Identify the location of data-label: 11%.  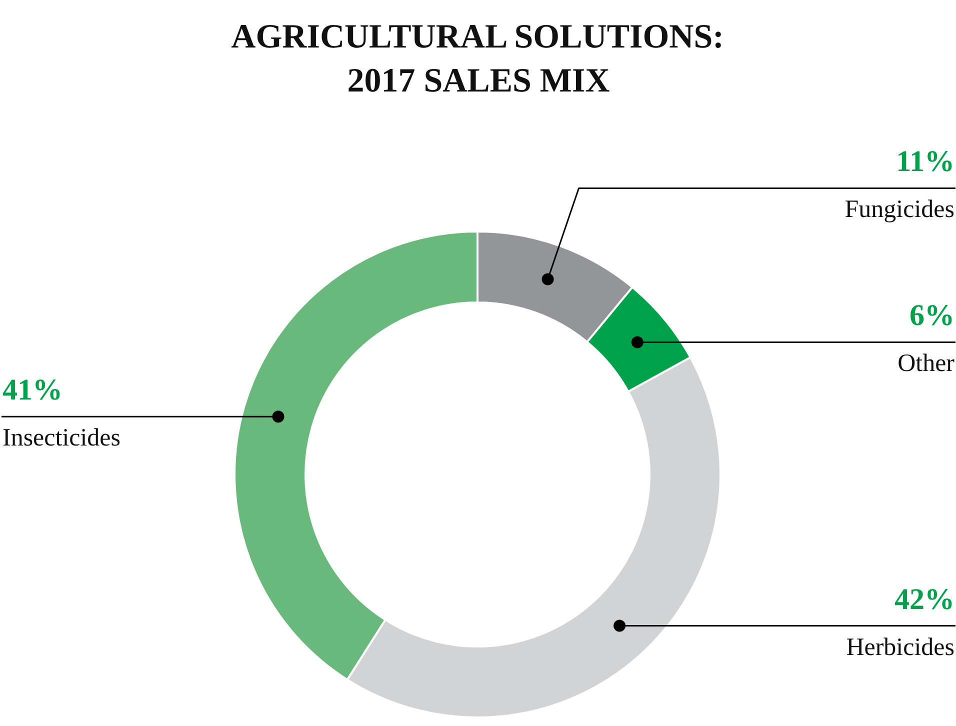
(925, 161).